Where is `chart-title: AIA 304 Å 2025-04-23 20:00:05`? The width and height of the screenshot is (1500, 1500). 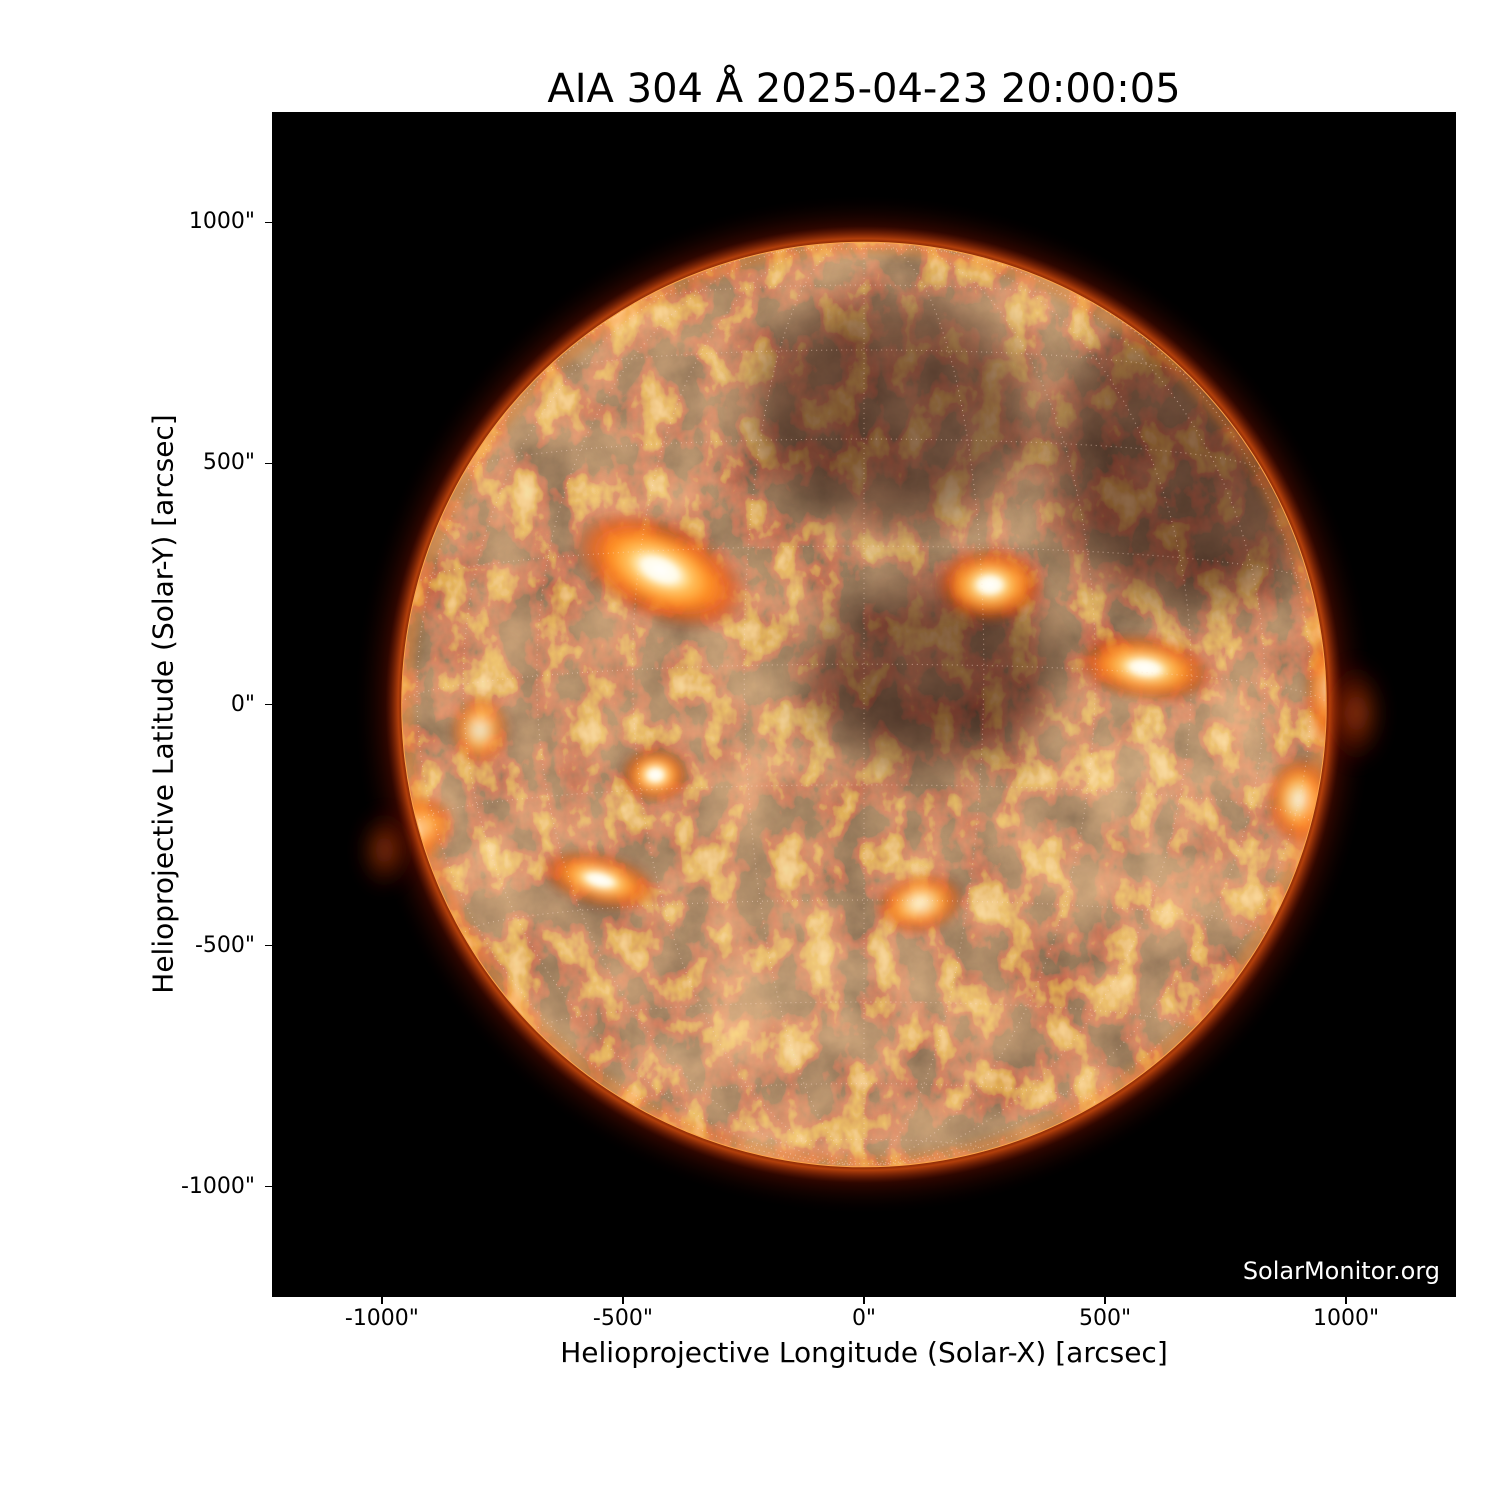 chart-title: AIA 304 Å 2025-04-23 20:00:05 is located at coordinates (864, 89).